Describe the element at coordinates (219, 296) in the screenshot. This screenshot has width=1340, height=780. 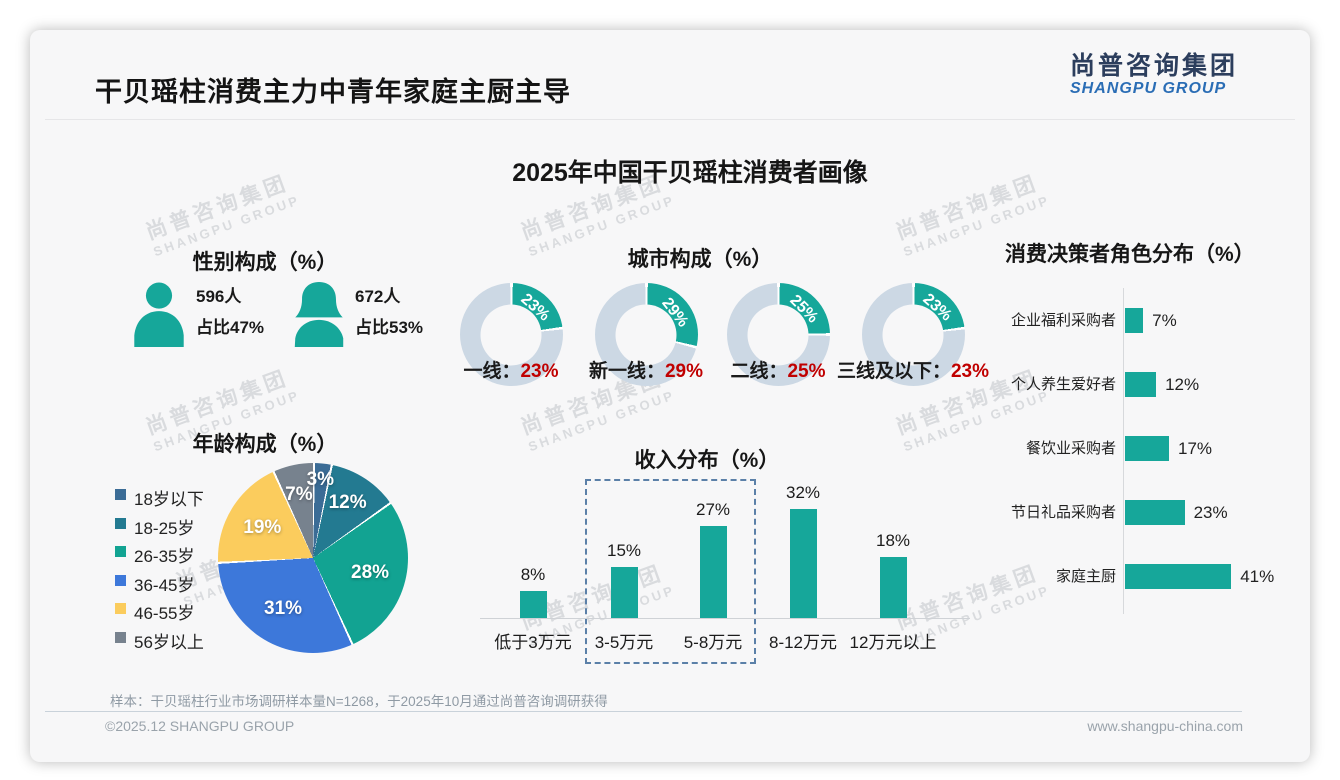
I see `male-count: 596人` at that location.